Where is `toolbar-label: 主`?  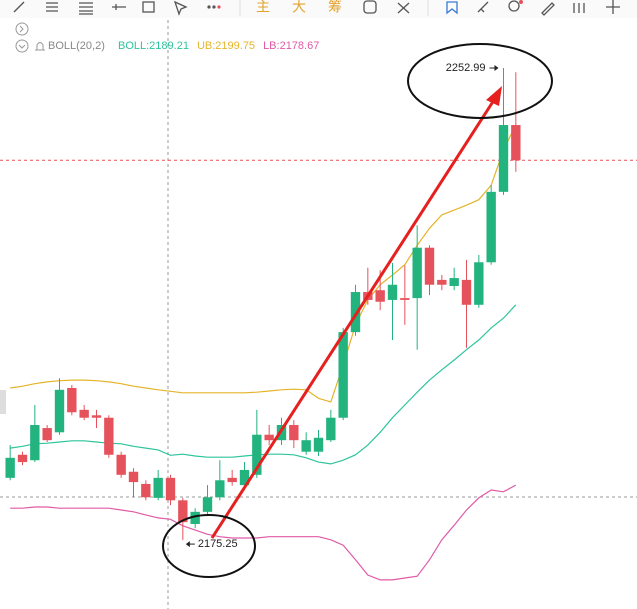 toolbar-label: 主 is located at coordinates (263, 7).